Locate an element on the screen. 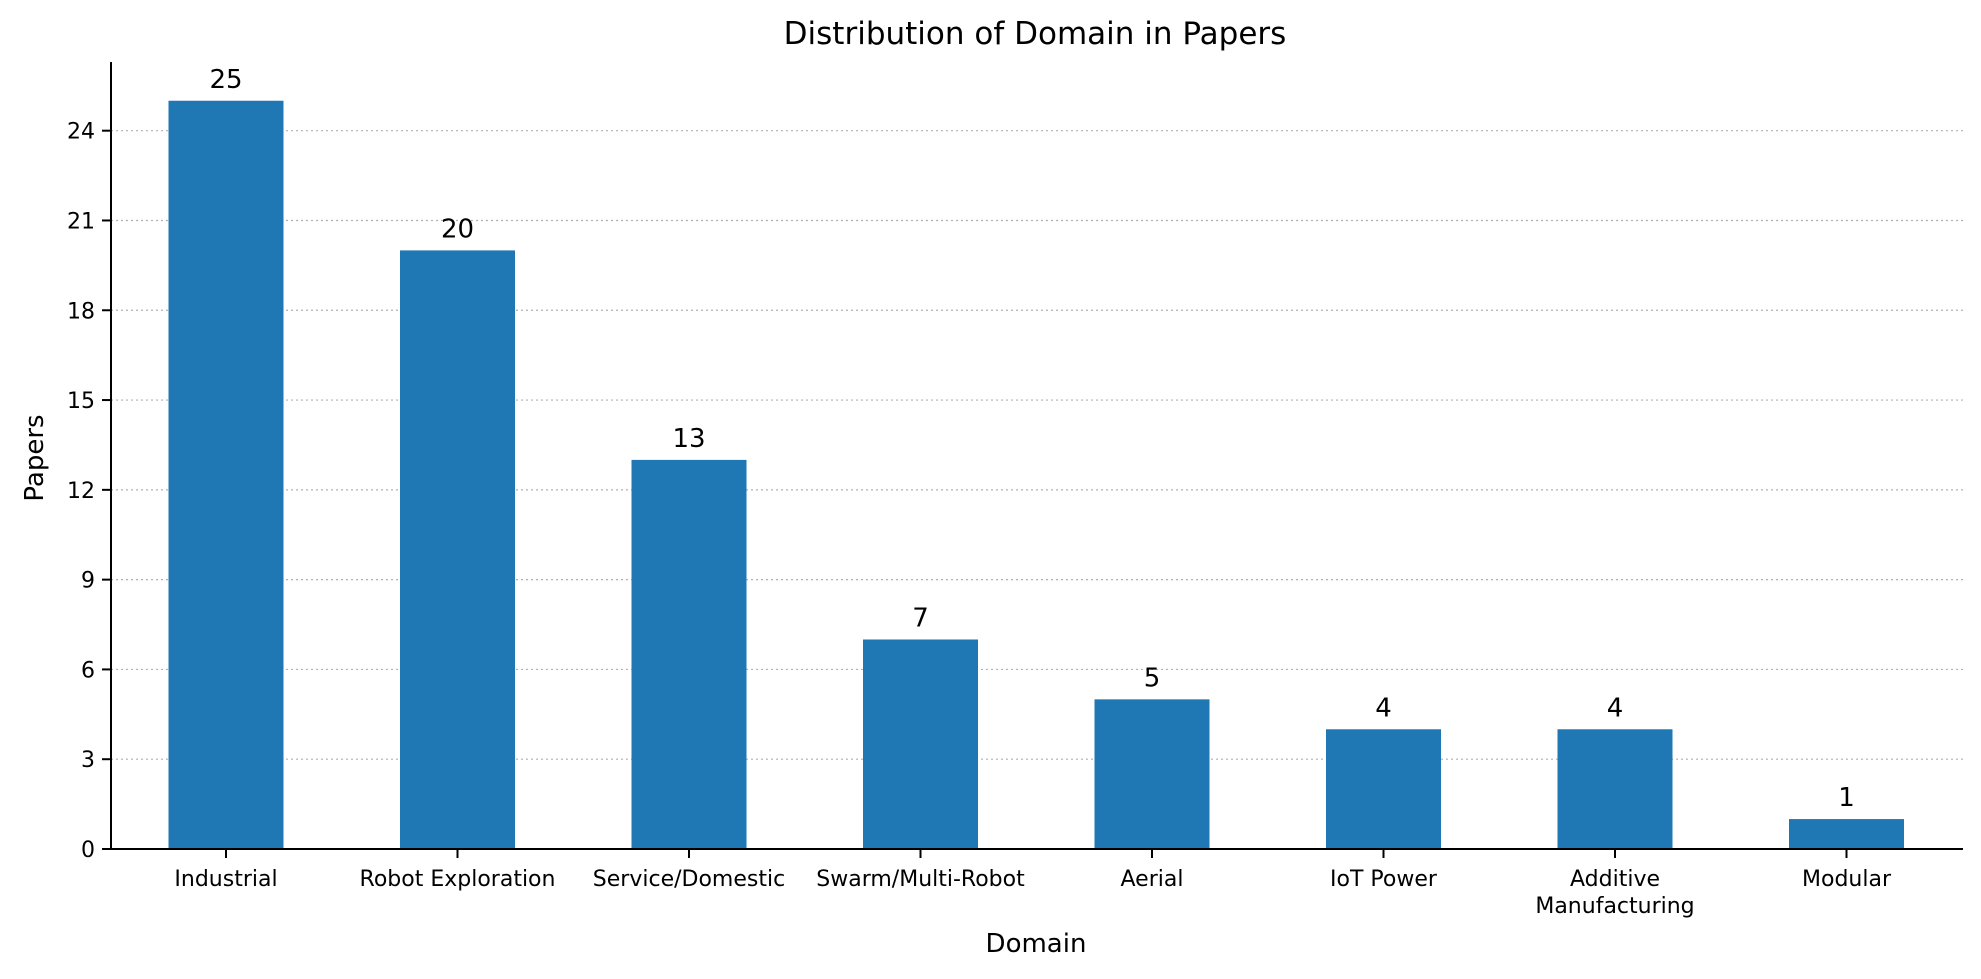 Image resolution: width=1981 pixels, height=979 pixels. bar-value-label: 1 is located at coordinates (1846, 798).